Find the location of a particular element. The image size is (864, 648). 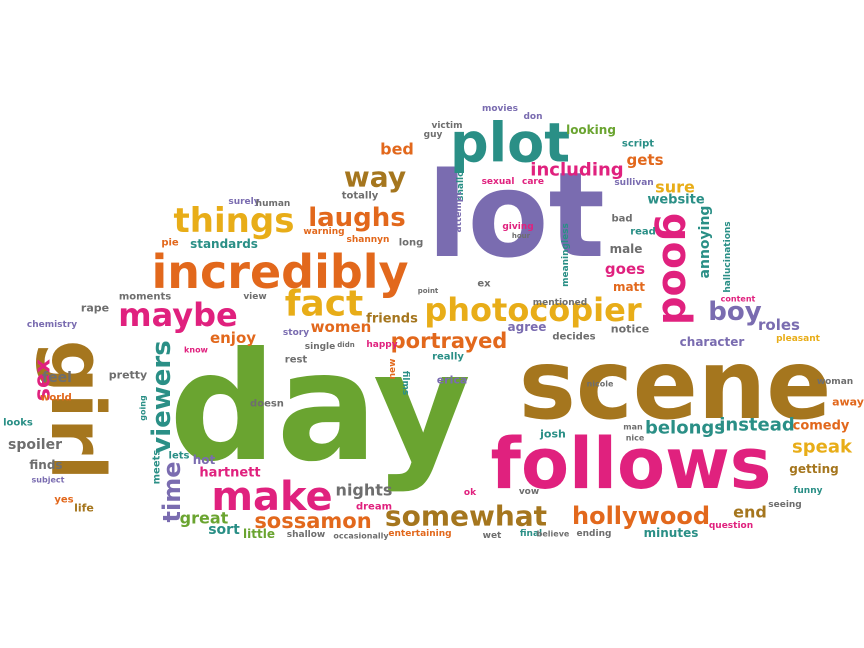

word-dream: dream is located at coordinates (374, 507).